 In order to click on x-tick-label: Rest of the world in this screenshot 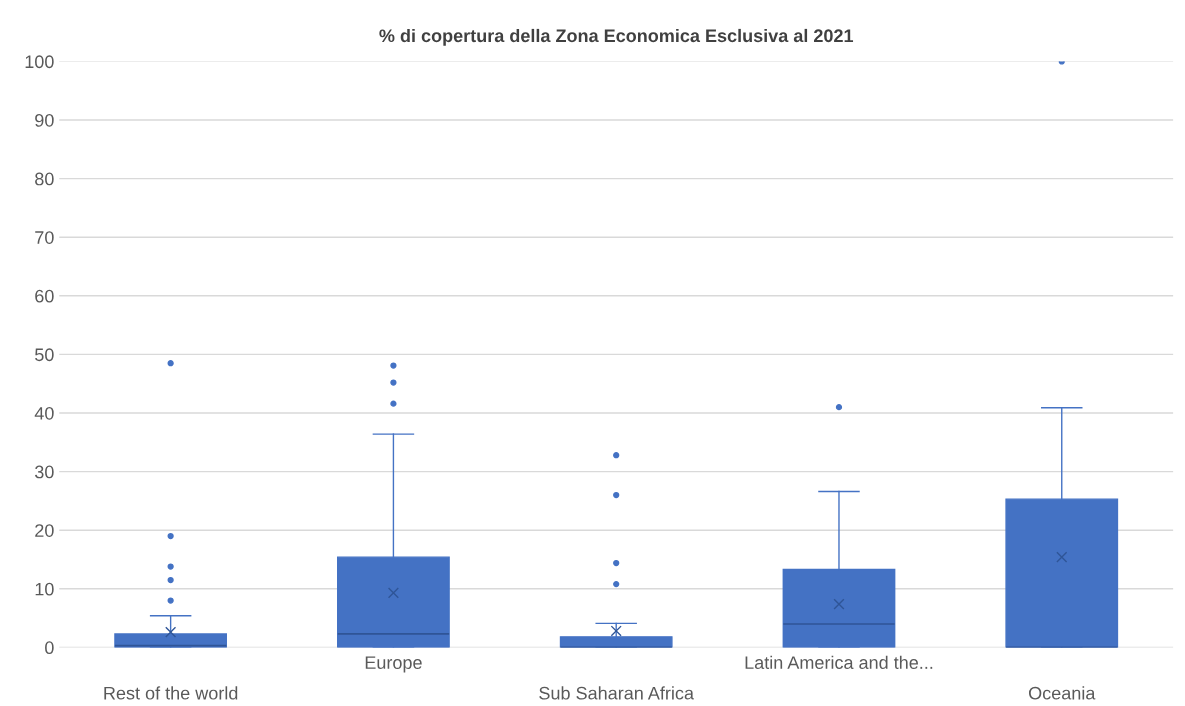, I will do `click(171, 693)`.